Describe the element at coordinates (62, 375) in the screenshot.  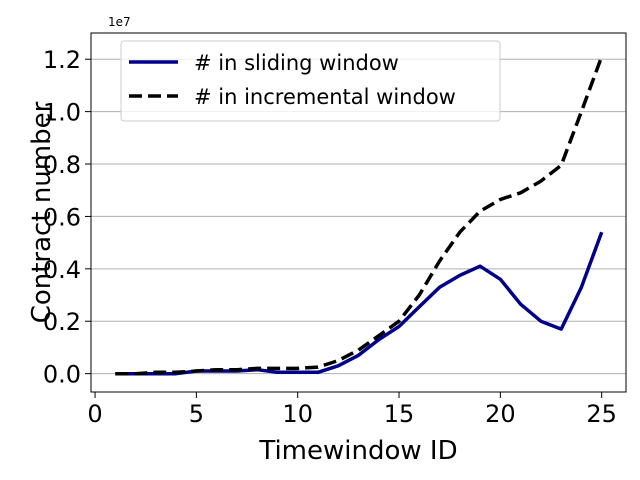
I see `y-tick-label: 0.0` at that location.